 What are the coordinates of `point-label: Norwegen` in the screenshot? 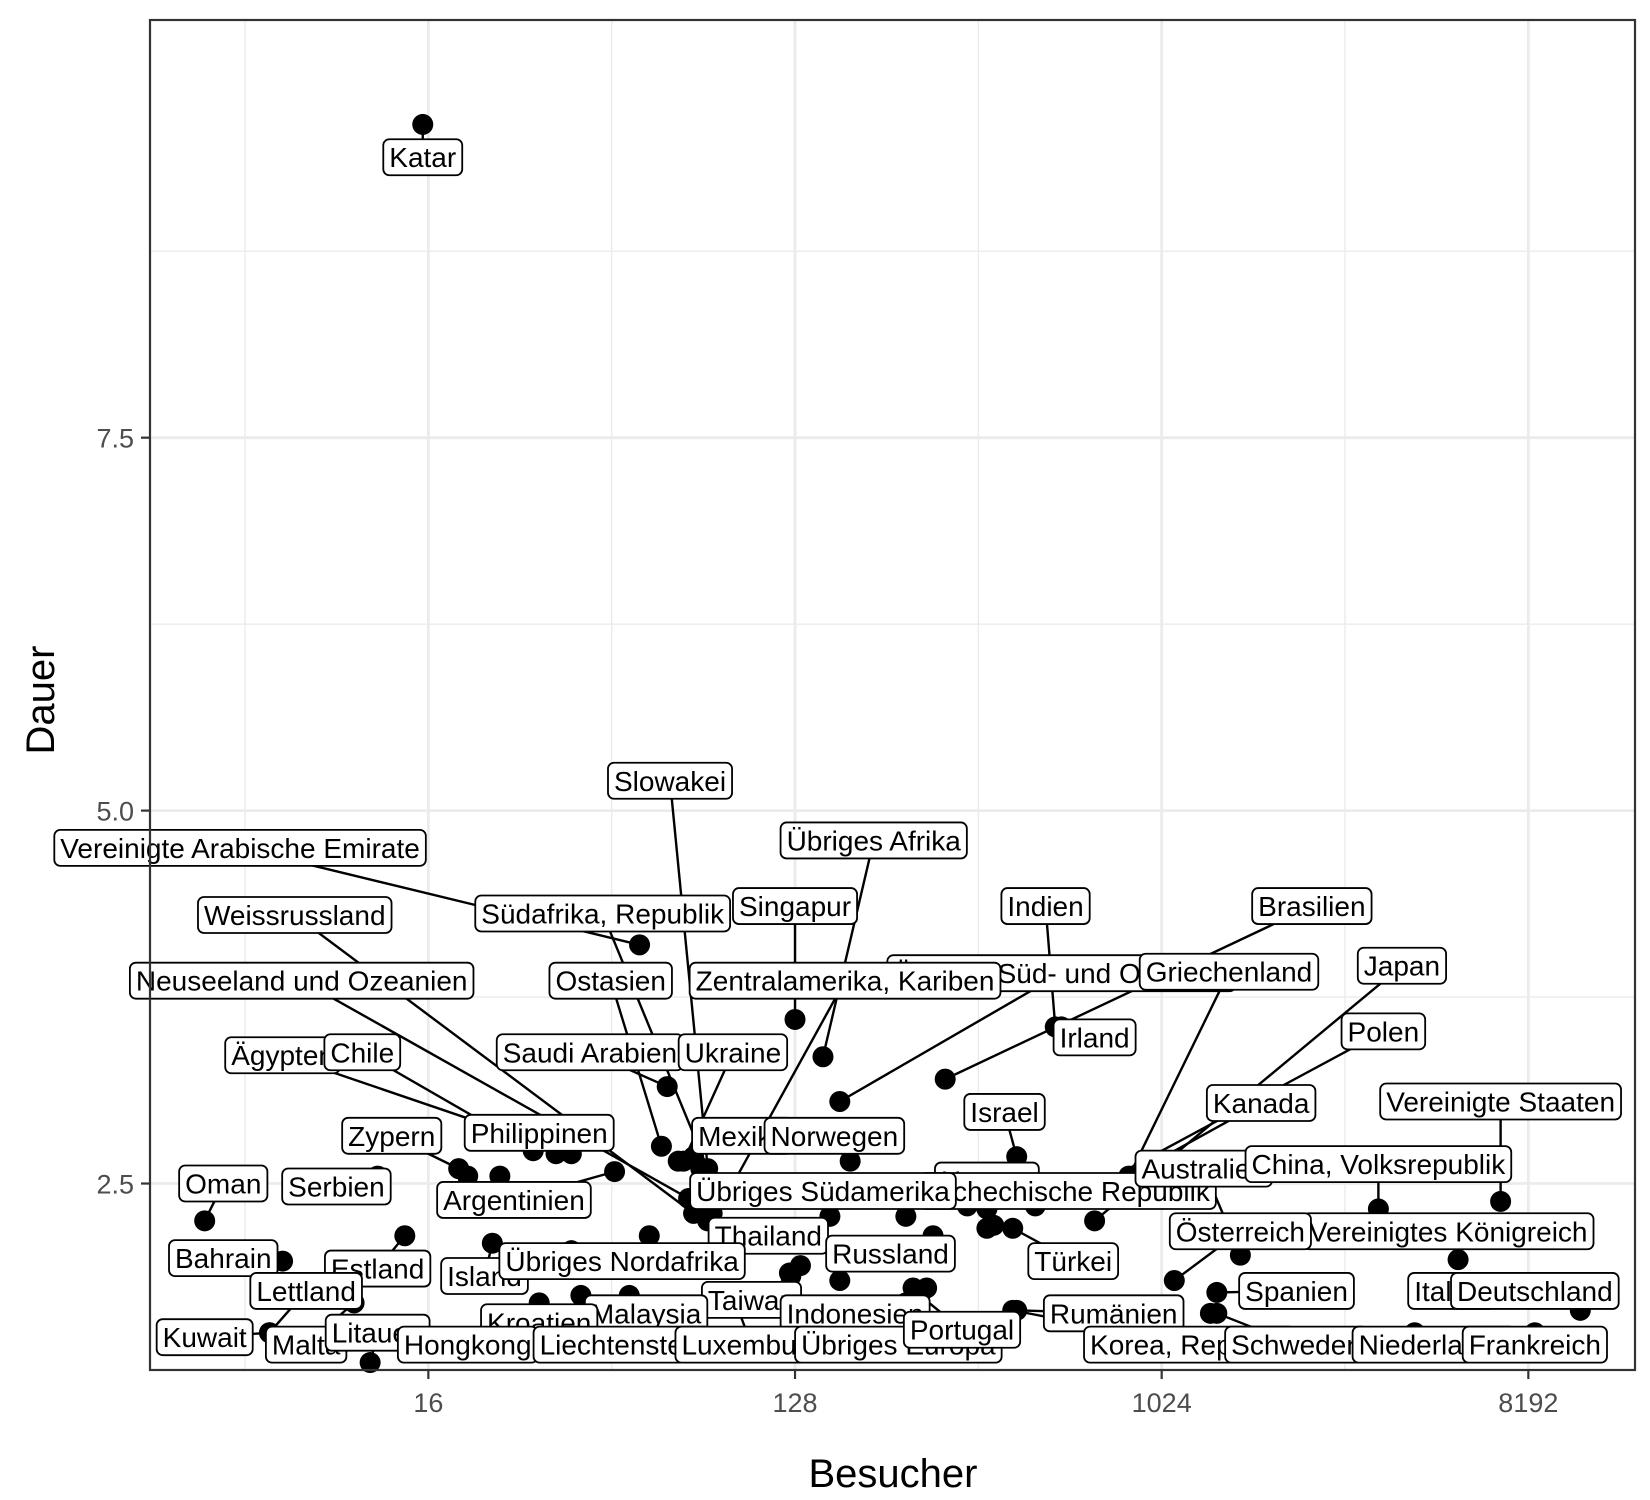 It's located at (834, 1135).